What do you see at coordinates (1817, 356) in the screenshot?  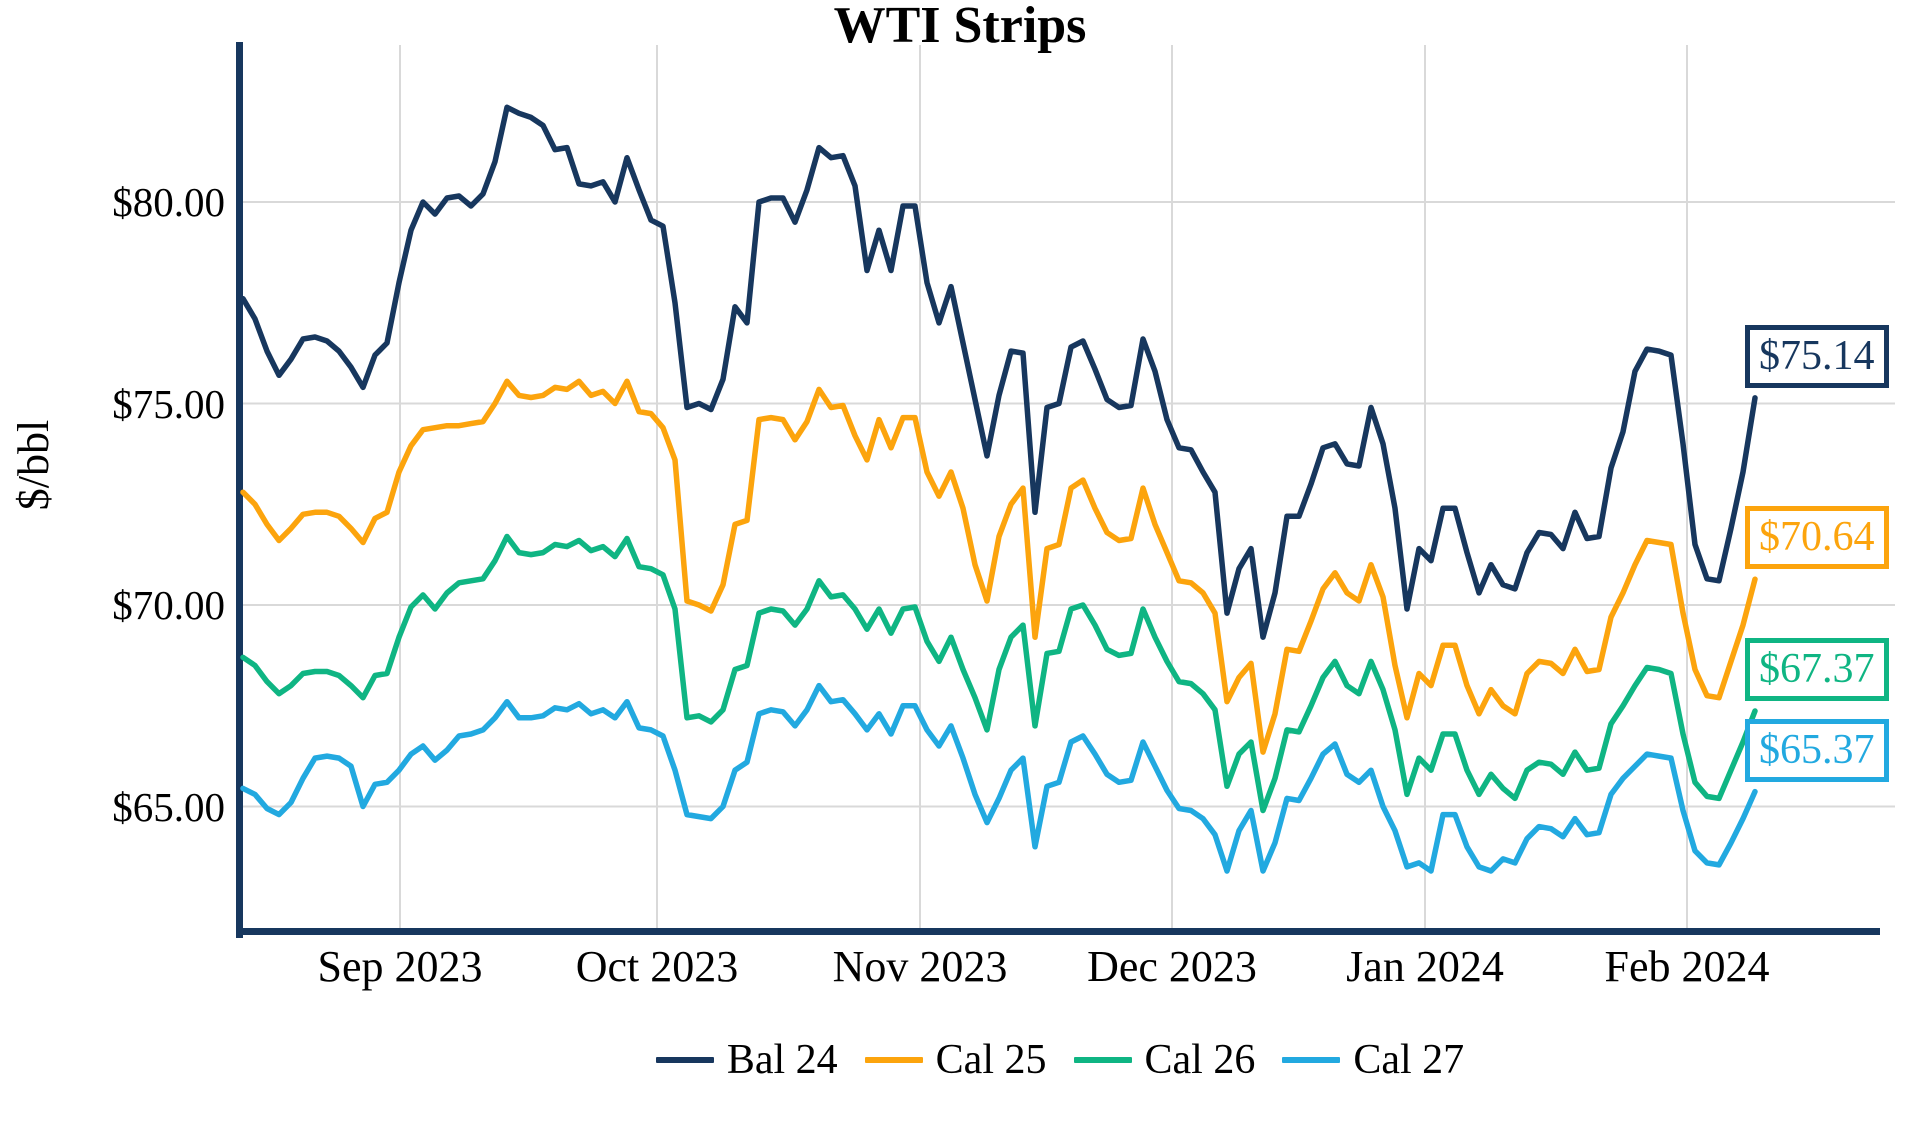 I see `end-label-bal-24: $75.14` at bounding box center [1817, 356].